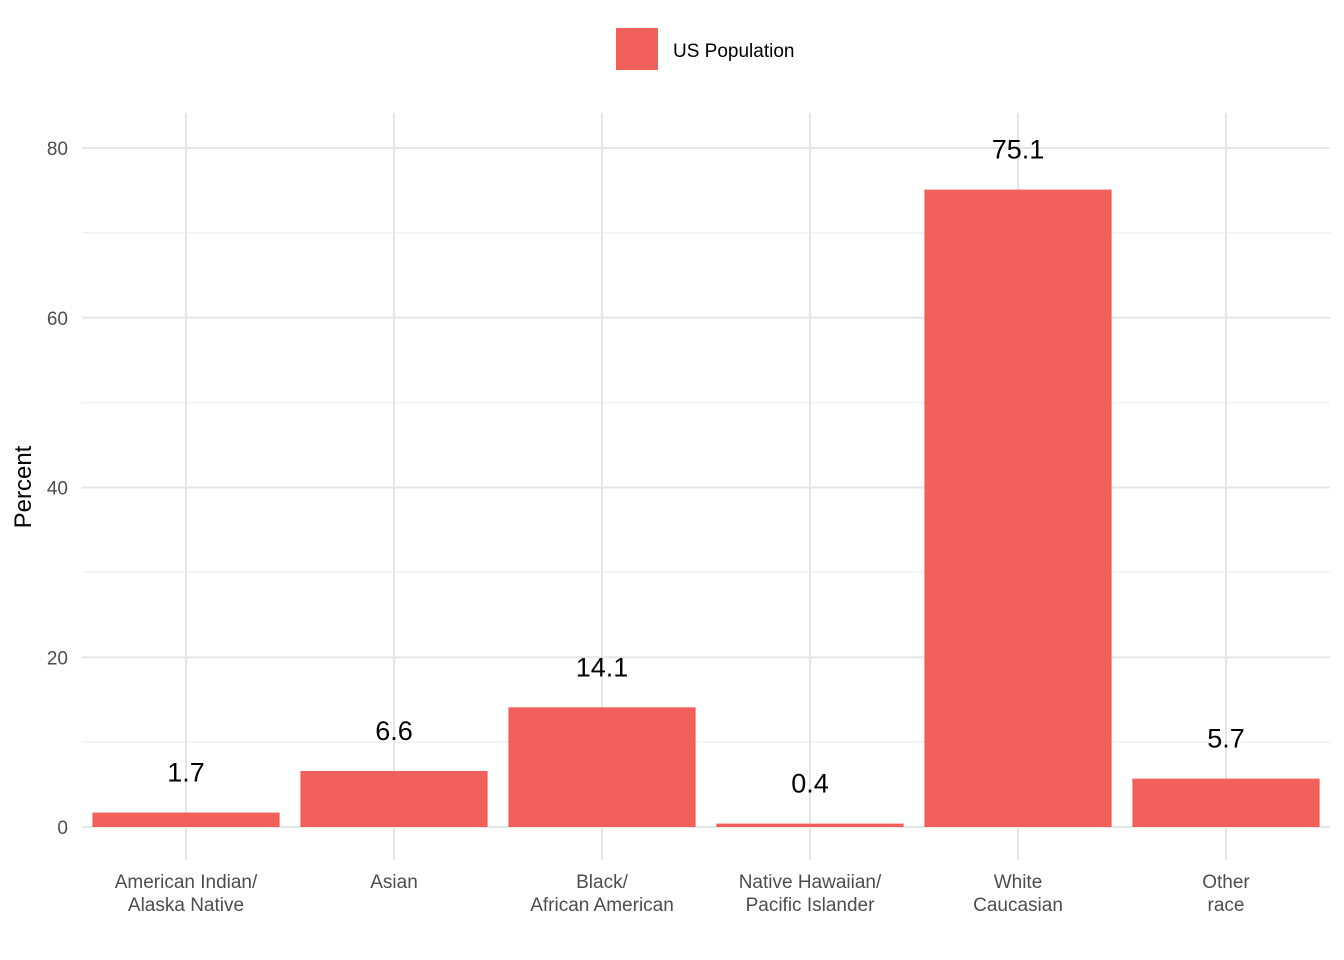 Image resolution: width=1344 pixels, height=960 pixels. I want to click on data-label: 0.4, so click(810, 784).